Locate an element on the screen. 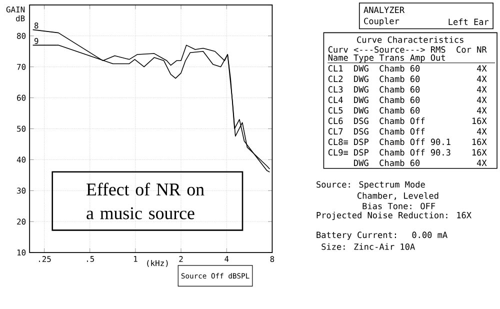 The image size is (500, 309). text: Name Type Trans Amp Out is located at coordinates (386, 58).